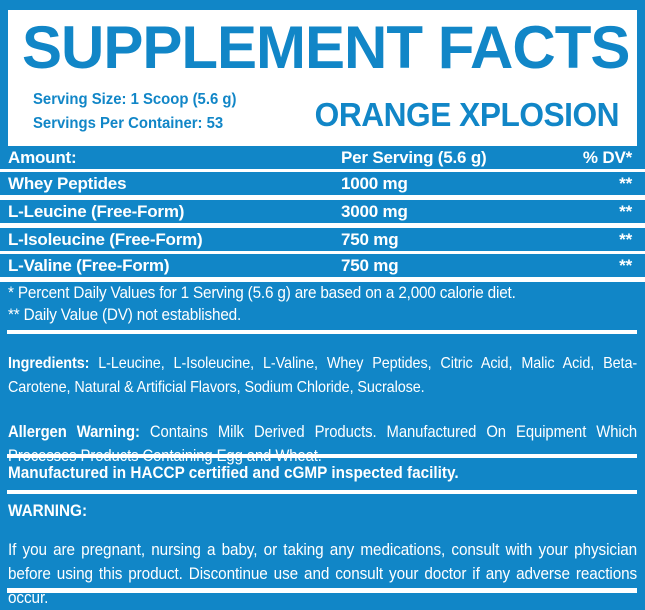  What do you see at coordinates (125, 314) in the screenshot?
I see `dv-not-established-footnote: ** Daily Value (DV) not established.` at bounding box center [125, 314].